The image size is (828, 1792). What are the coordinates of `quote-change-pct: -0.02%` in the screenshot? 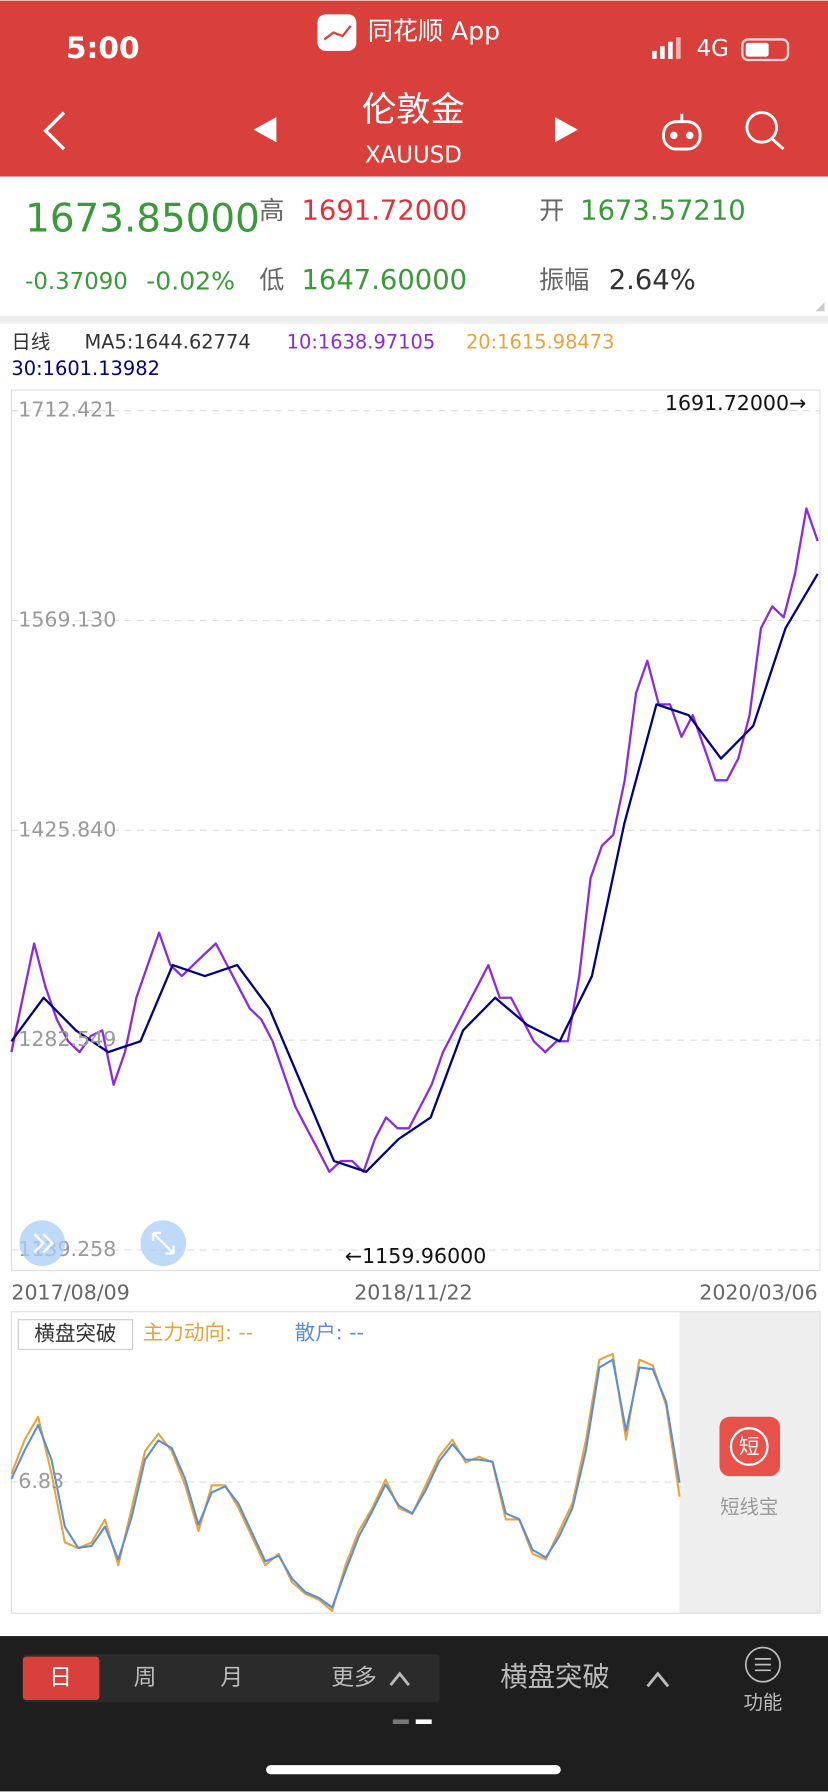 It's located at (190, 281).